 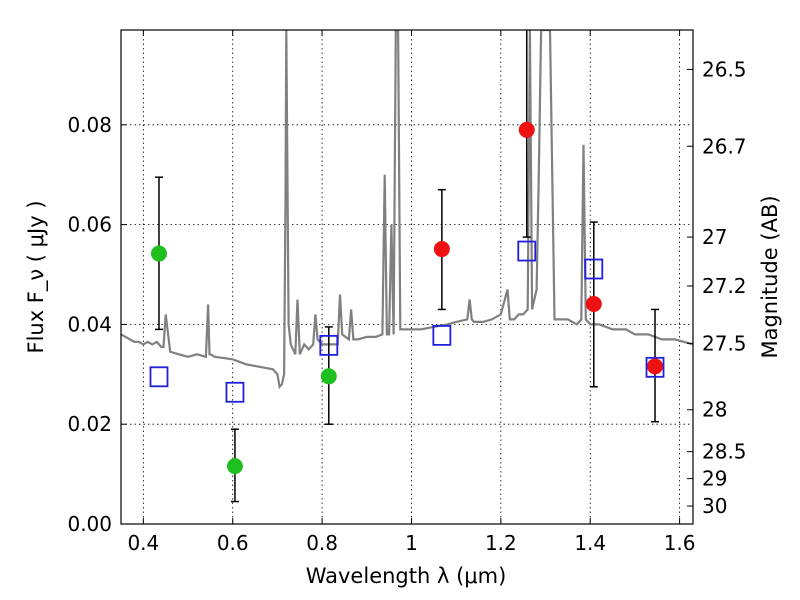 What do you see at coordinates (89, 125) in the screenshot?
I see `y-tick-label: 0.08` at bounding box center [89, 125].